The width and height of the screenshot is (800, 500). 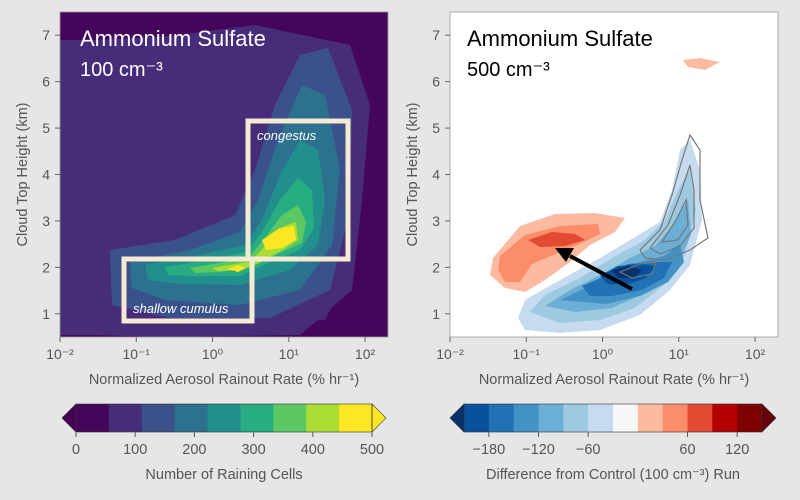 I want to click on right-panel-subtitle: 500 cm⁻³, so click(x=508, y=70).